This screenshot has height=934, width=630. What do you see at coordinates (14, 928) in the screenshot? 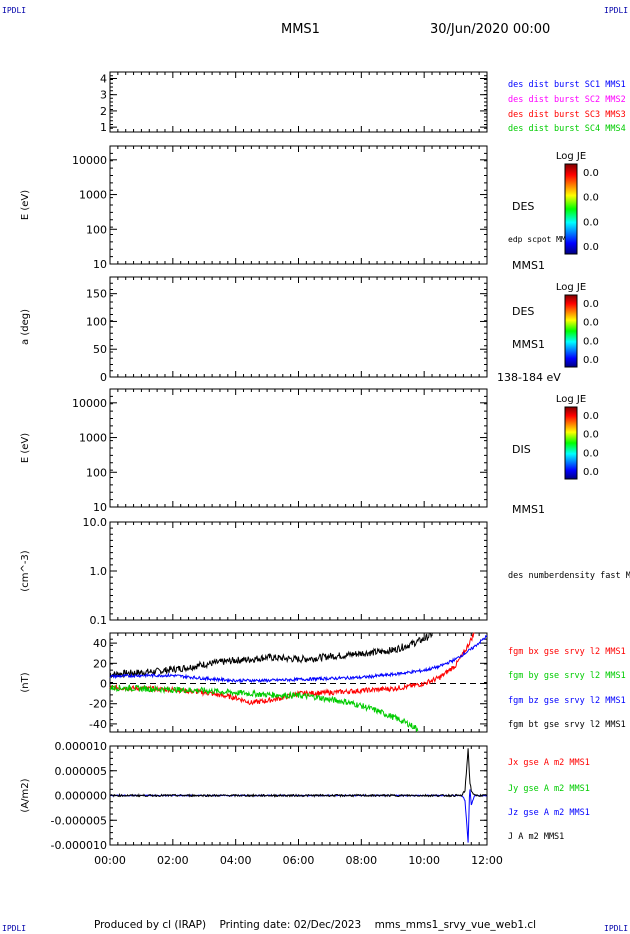
I see `corner-label-bottom-left: IPDLI` at bounding box center [14, 928].